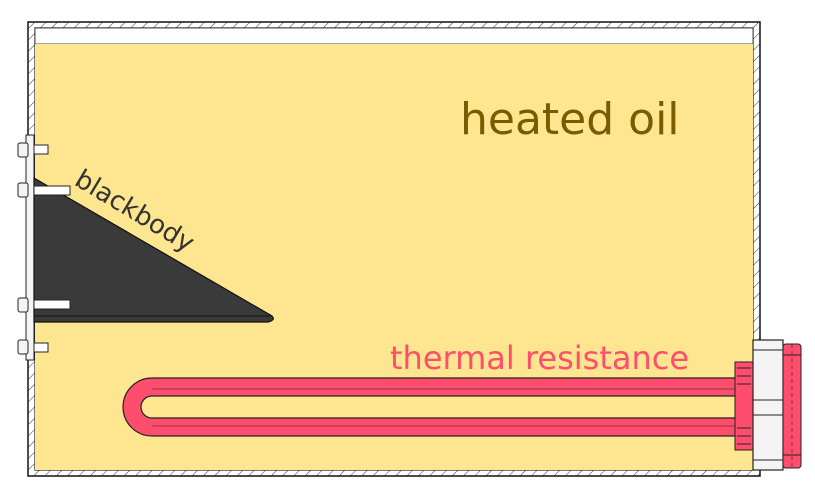 The height and width of the screenshot is (502, 815). I want to click on heated-oil-label: heated oil, so click(570, 119).